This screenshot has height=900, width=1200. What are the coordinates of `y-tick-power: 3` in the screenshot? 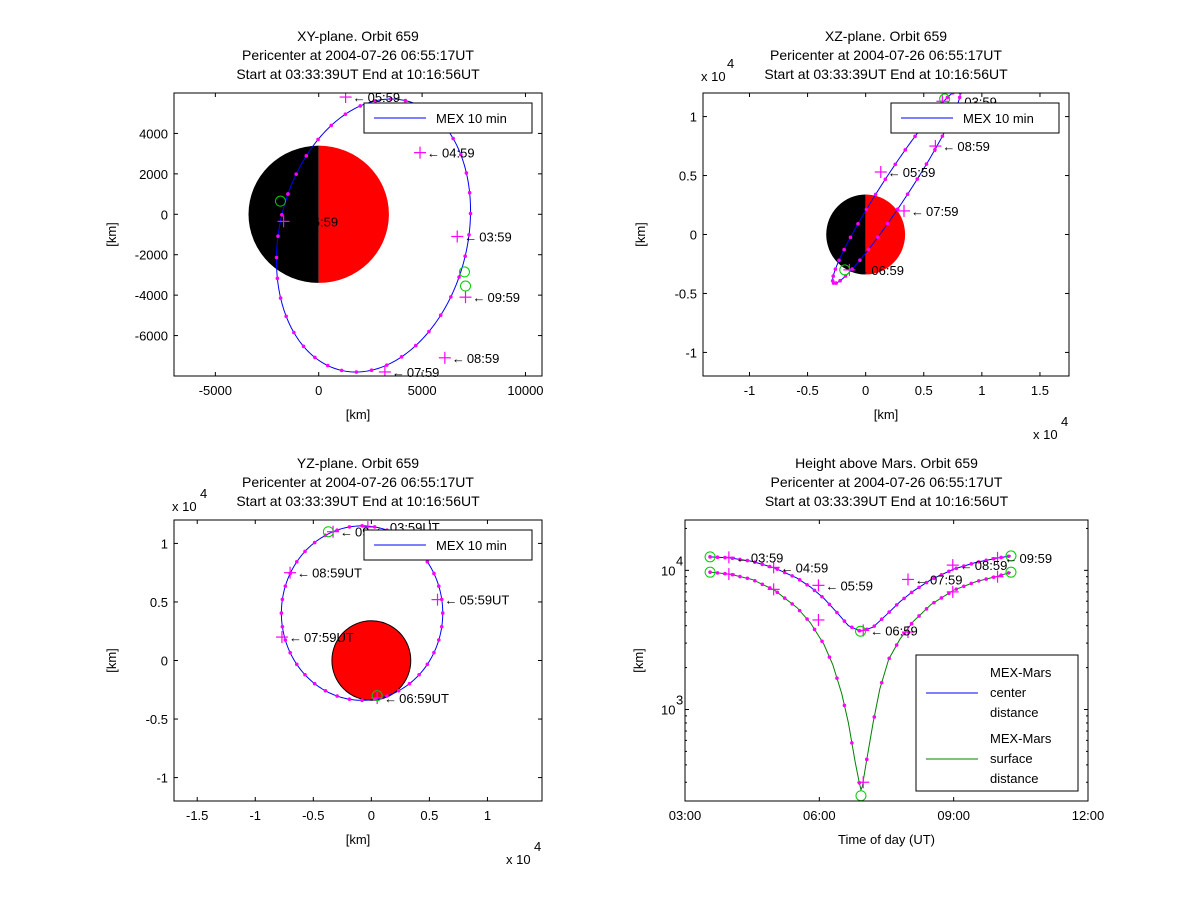 It's located at (679, 699).